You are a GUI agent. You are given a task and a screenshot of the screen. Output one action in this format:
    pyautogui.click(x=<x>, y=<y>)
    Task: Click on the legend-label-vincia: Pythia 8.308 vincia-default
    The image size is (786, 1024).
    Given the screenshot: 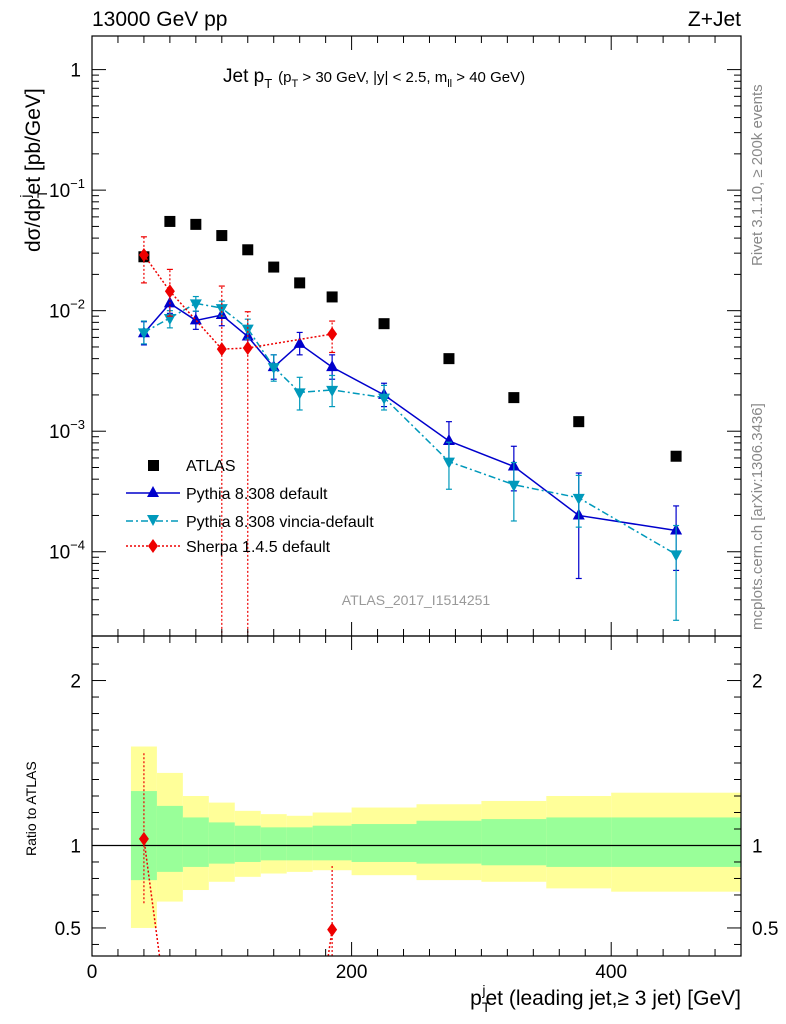 What is the action you would take?
    pyautogui.click(x=280, y=522)
    